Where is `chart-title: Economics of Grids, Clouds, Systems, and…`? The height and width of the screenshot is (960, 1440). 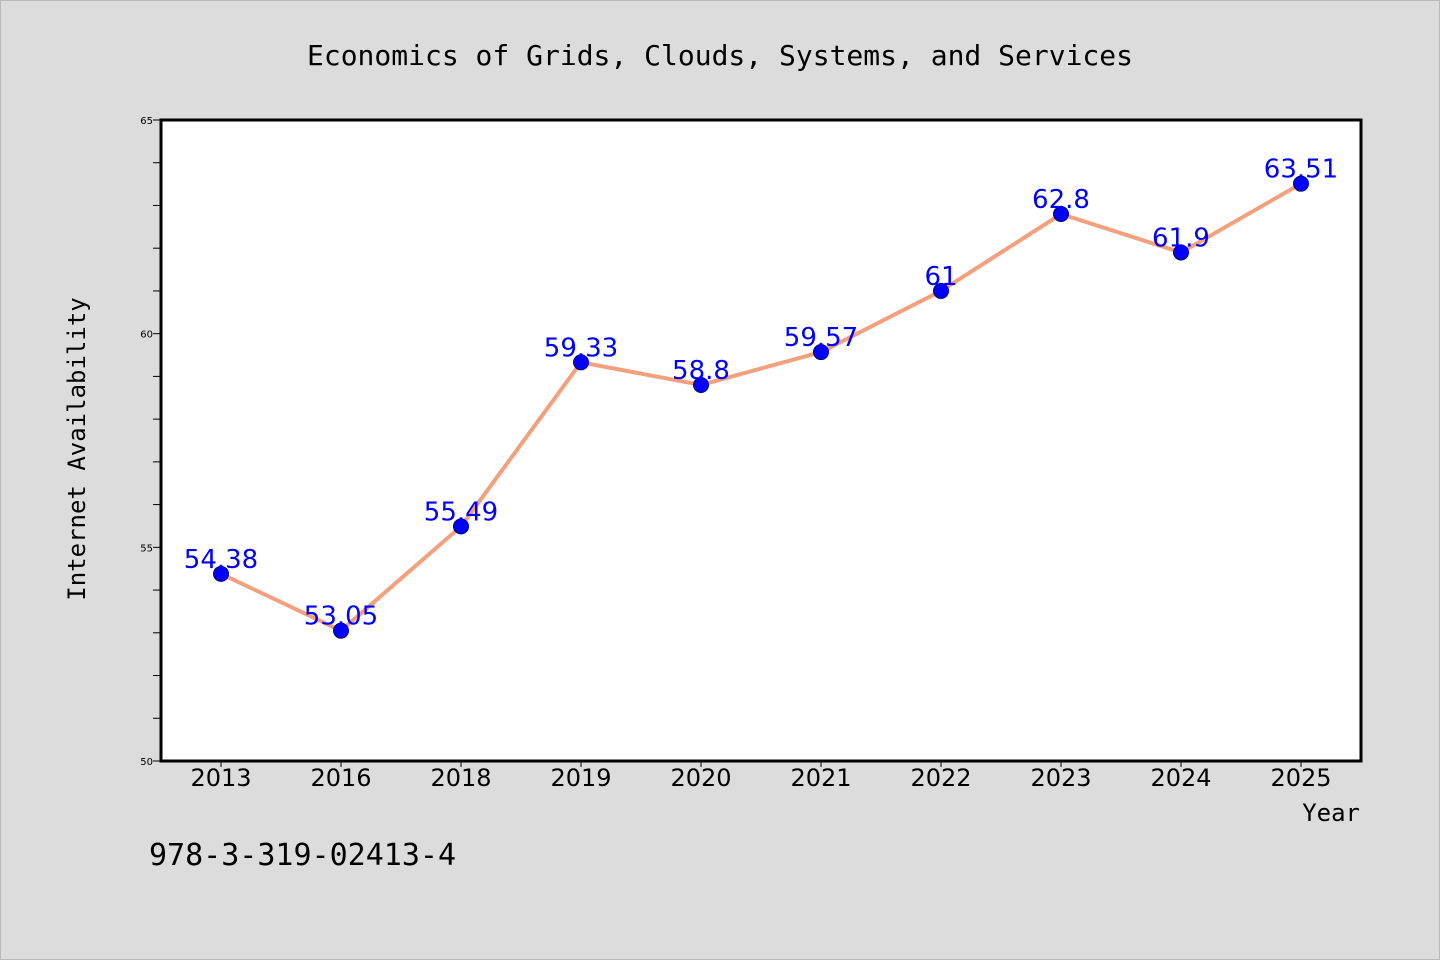
chart-title: Economics of Grids, Clouds, Systems, and… is located at coordinates (720, 55).